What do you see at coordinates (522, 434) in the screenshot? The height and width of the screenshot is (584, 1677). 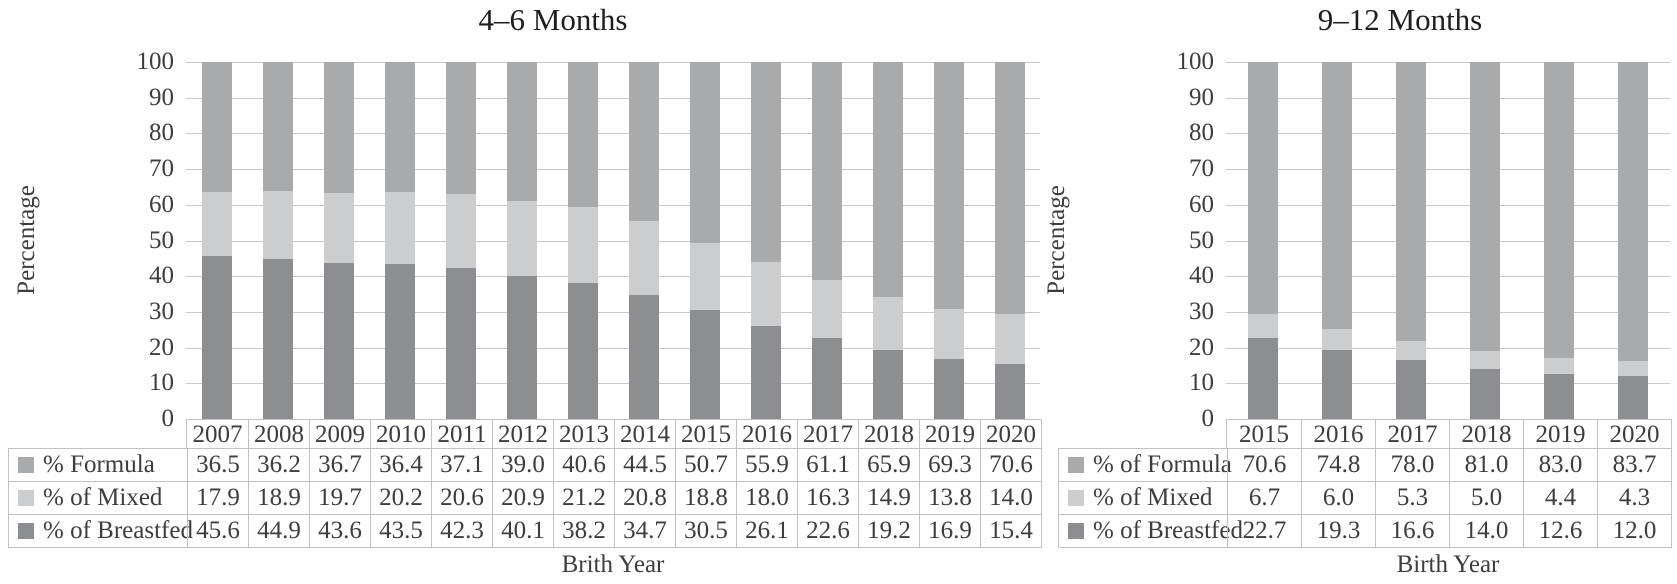 I see `year-header-cell: 2012` at bounding box center [522, 434].